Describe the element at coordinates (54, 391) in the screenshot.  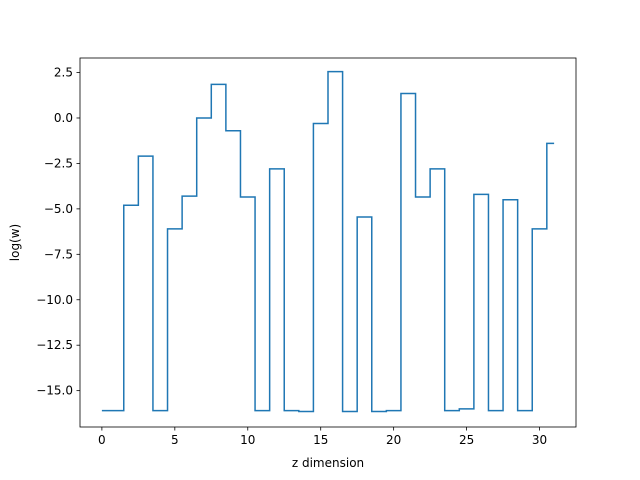
I see `y-tick-label: −15.0` at that location.